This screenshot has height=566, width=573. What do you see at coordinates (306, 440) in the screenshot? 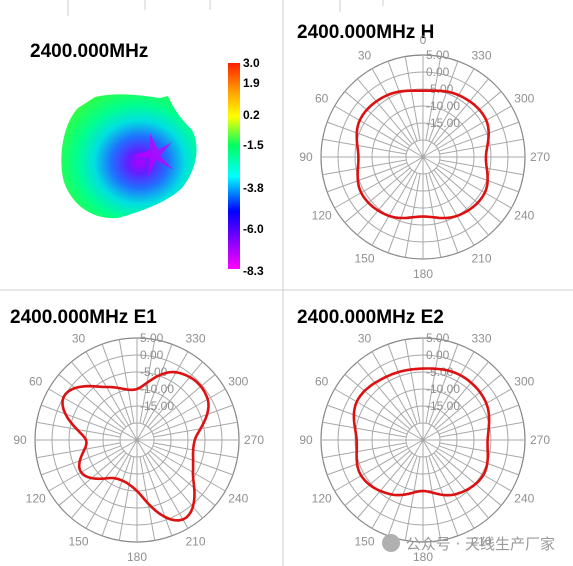
I see `angle-tick-label: 90` at bounding box center [306, 440].